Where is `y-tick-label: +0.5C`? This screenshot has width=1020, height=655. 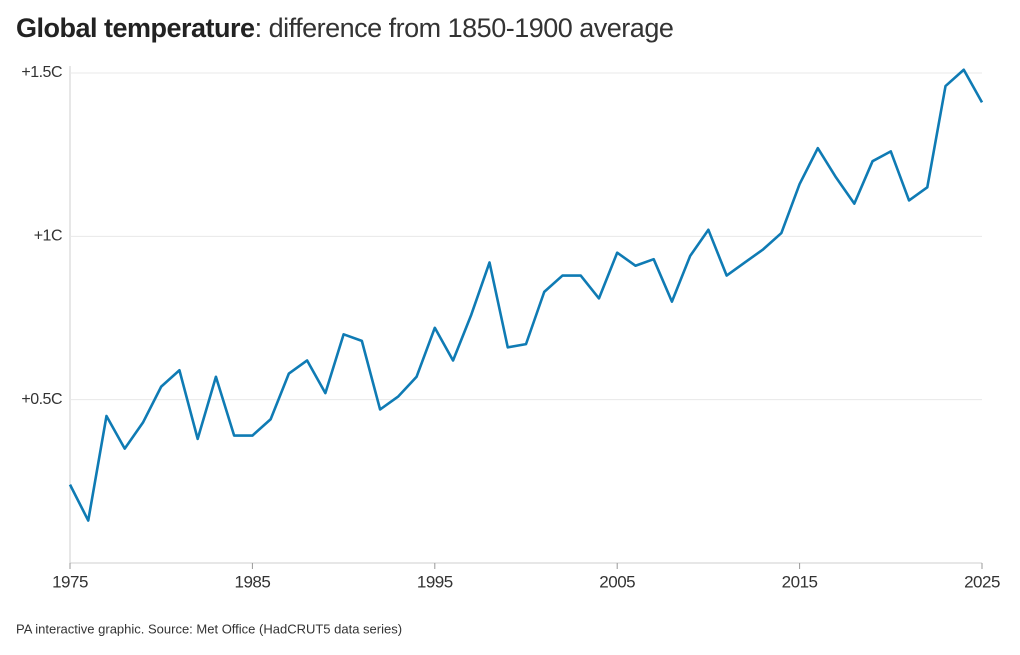 y-tick-label: +0.5C is located at coordinates (41, 399).